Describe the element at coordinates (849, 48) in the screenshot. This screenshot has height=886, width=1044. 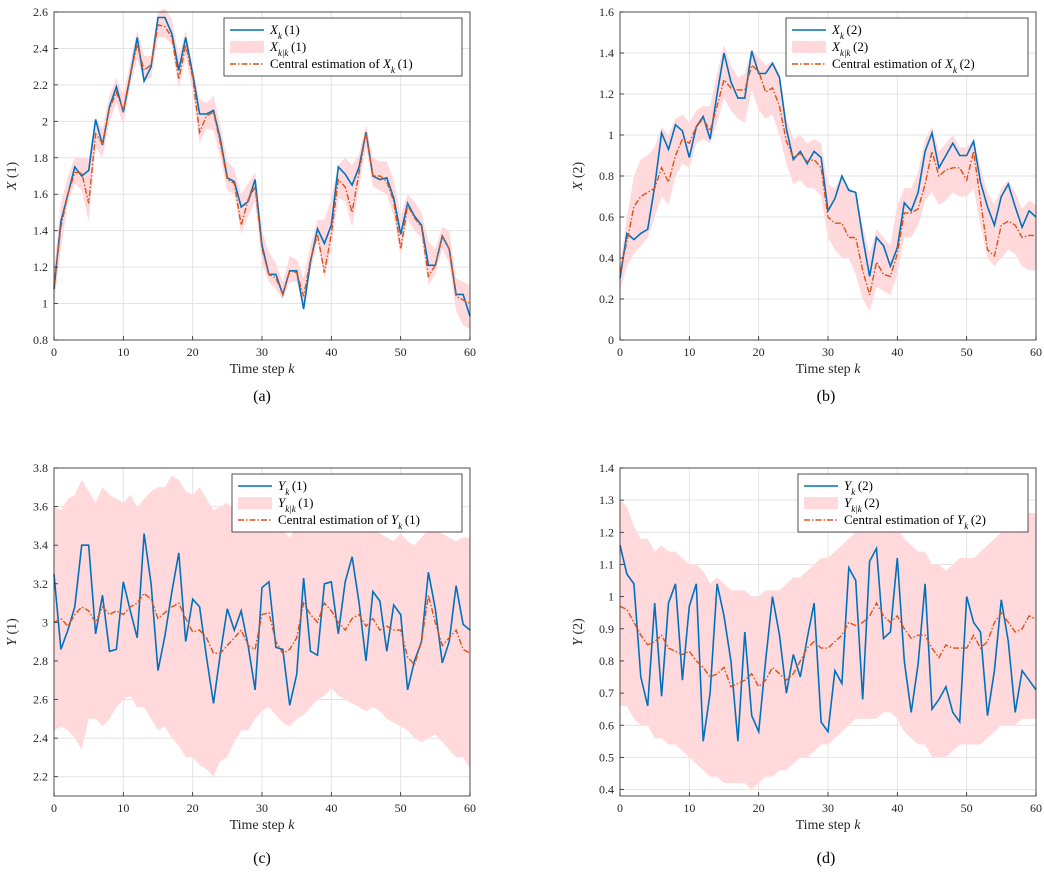
I see `legend-label-1-1: Xk|k (2)` at that location.